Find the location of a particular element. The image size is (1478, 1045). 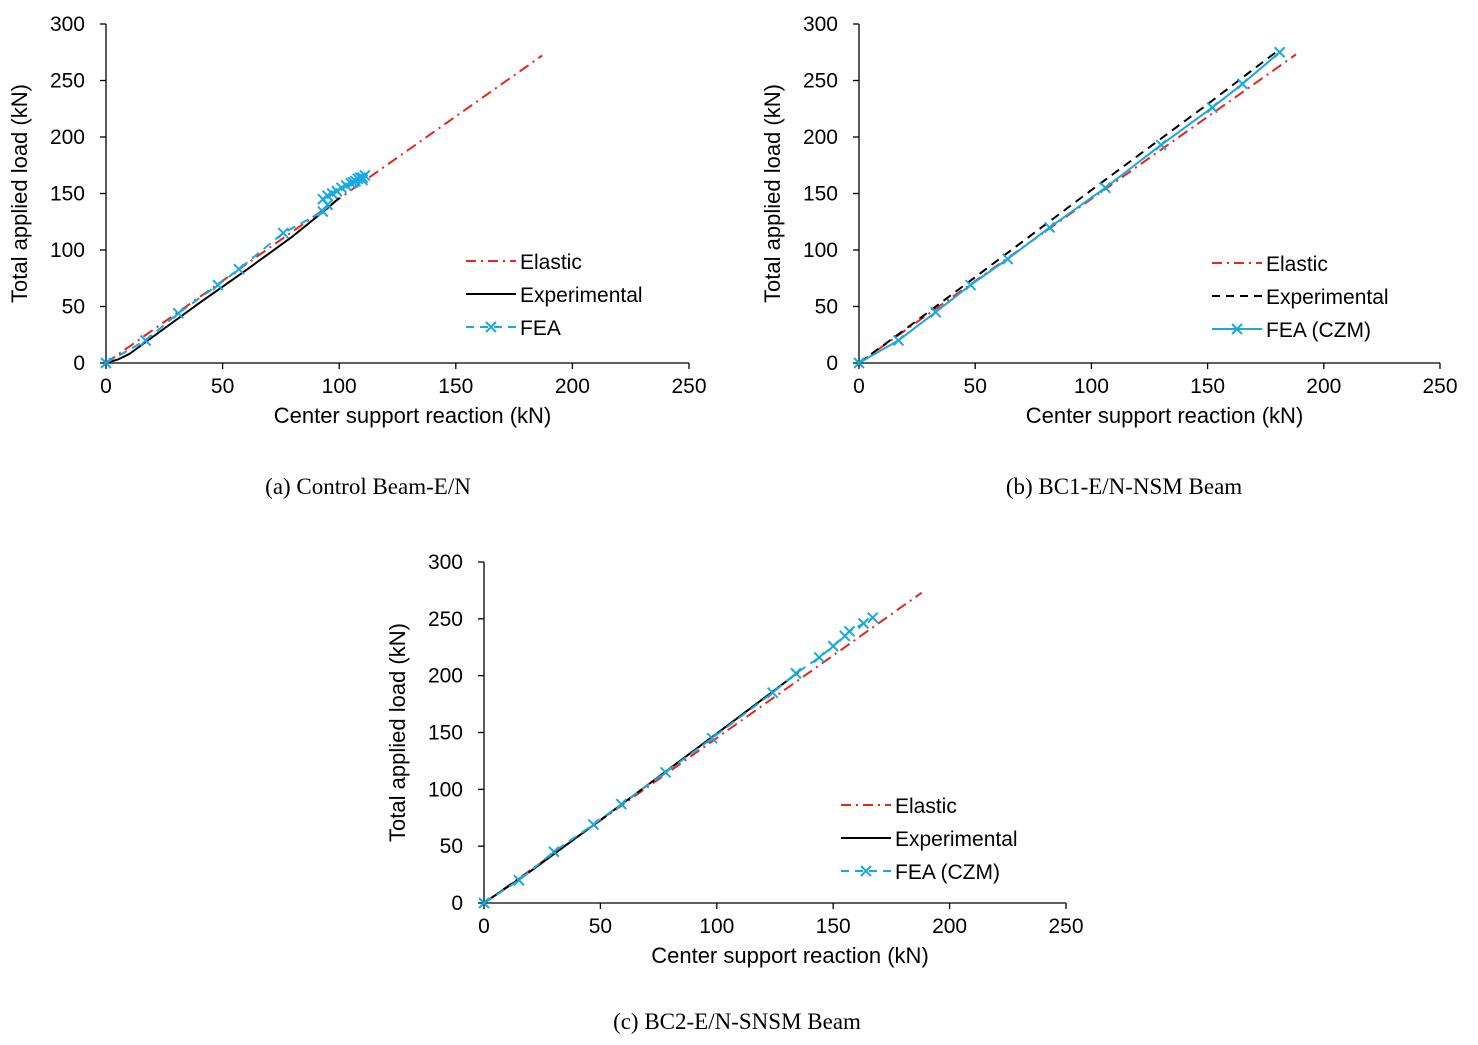

chart-caption: (b) BC1-E/N-NSM Beam is located at coordinates (1124, 486).